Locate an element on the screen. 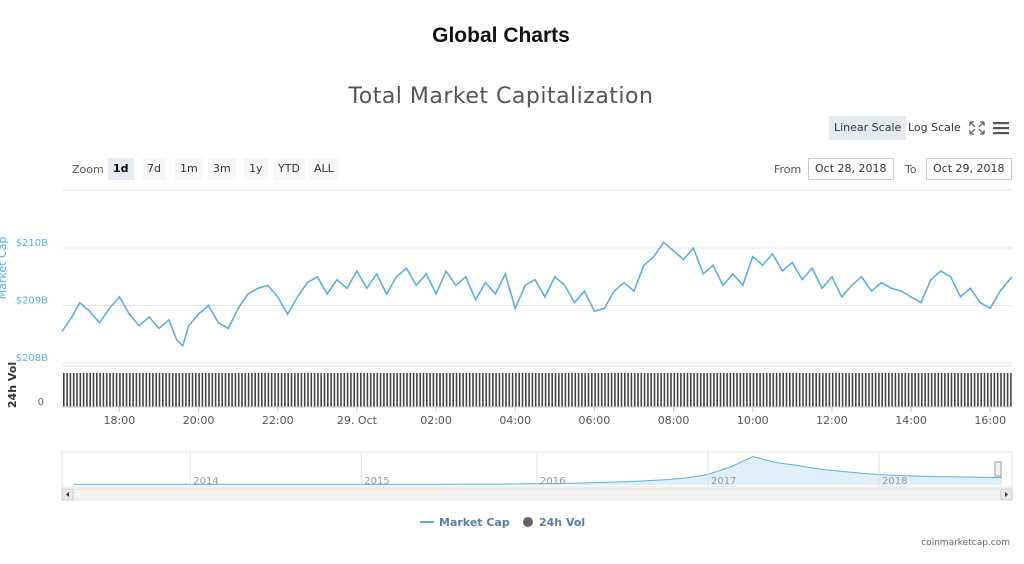 The height and width of the screenshot is (564, 1024). log-scale-button: Log Scale is located at coordinates (934, 127).